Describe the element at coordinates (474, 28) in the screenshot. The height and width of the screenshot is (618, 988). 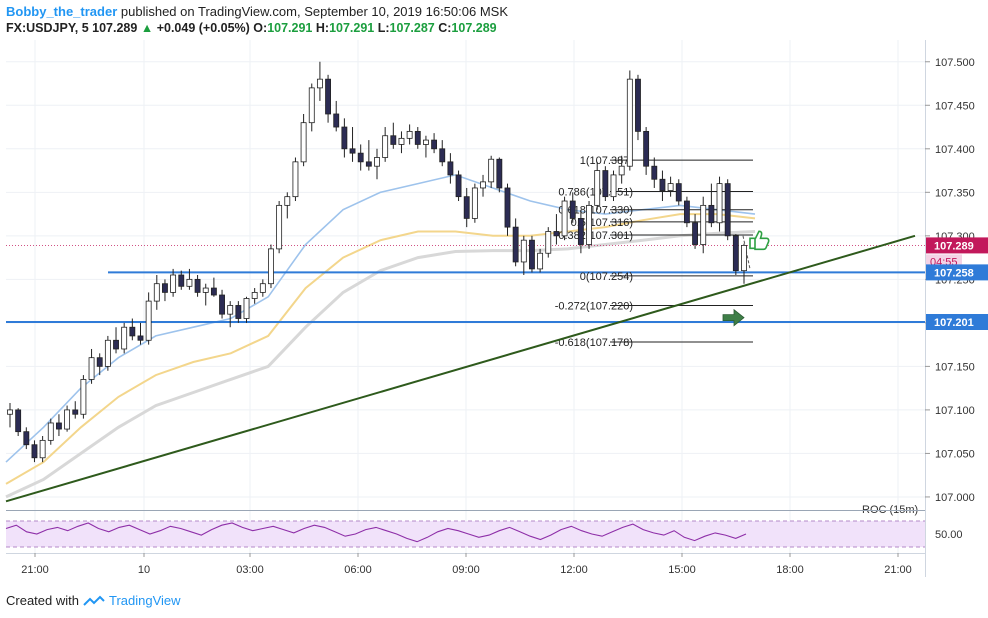
I see `close-value: 107.289` at that location.